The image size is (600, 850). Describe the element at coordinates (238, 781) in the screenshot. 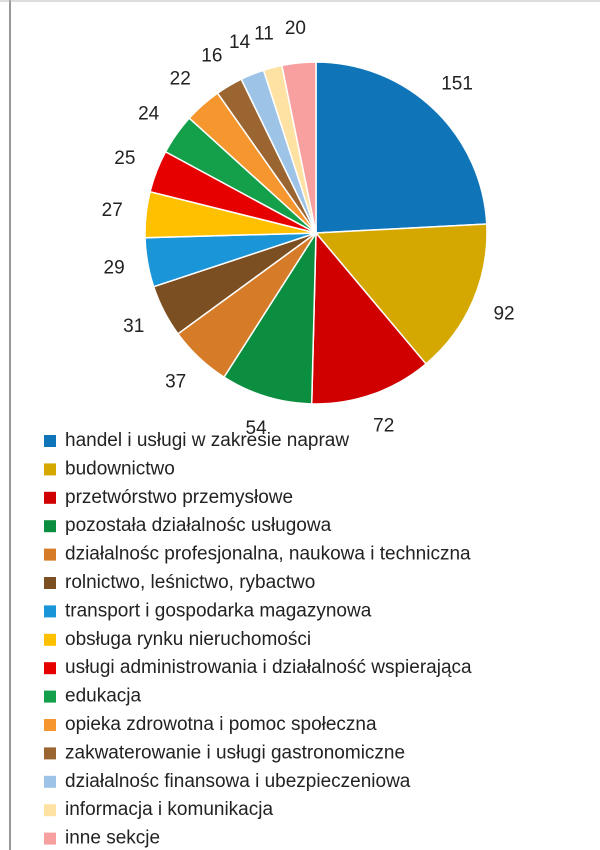

I see `legend-label: działalnośc finansowa i ubezpieczeniowa` at that location.